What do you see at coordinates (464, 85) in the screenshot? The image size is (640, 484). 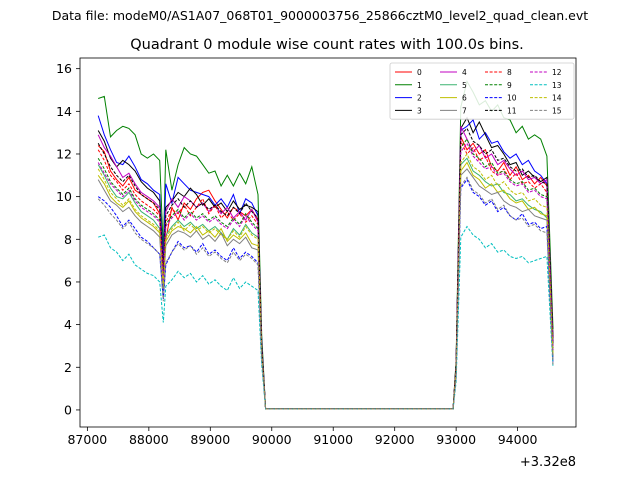 I see `legend-label-5: 5` at bounding box center [464, 85].